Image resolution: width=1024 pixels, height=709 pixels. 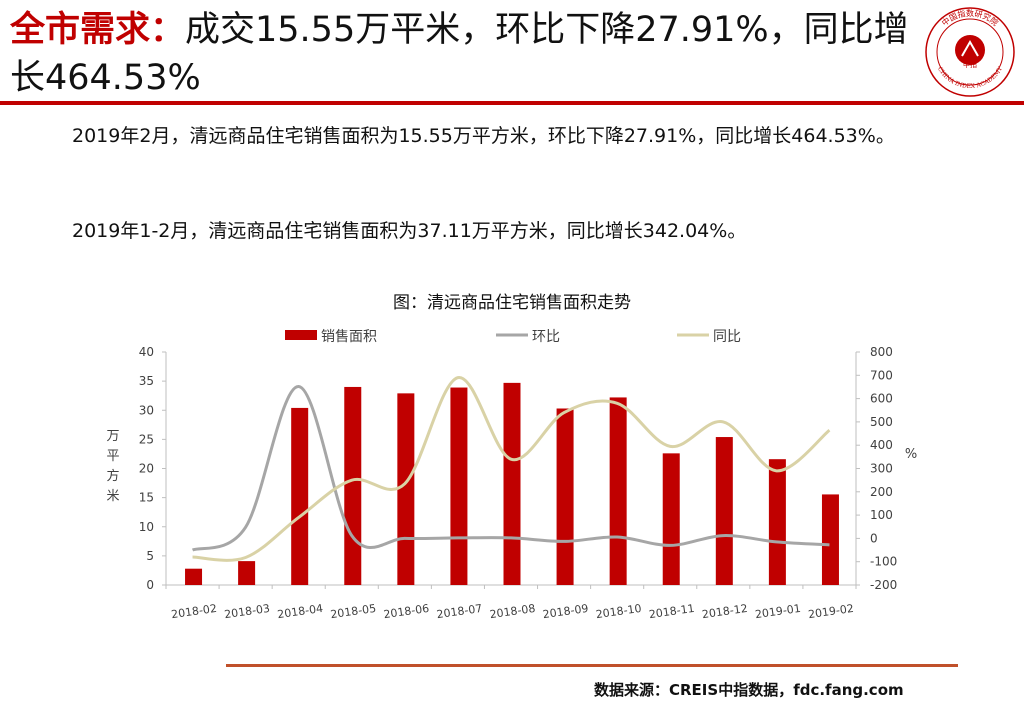 What do you see at coordinates (146, 469) in the screenshot?
I see `left-tick-label: 20` at bounding box center [146, 469].